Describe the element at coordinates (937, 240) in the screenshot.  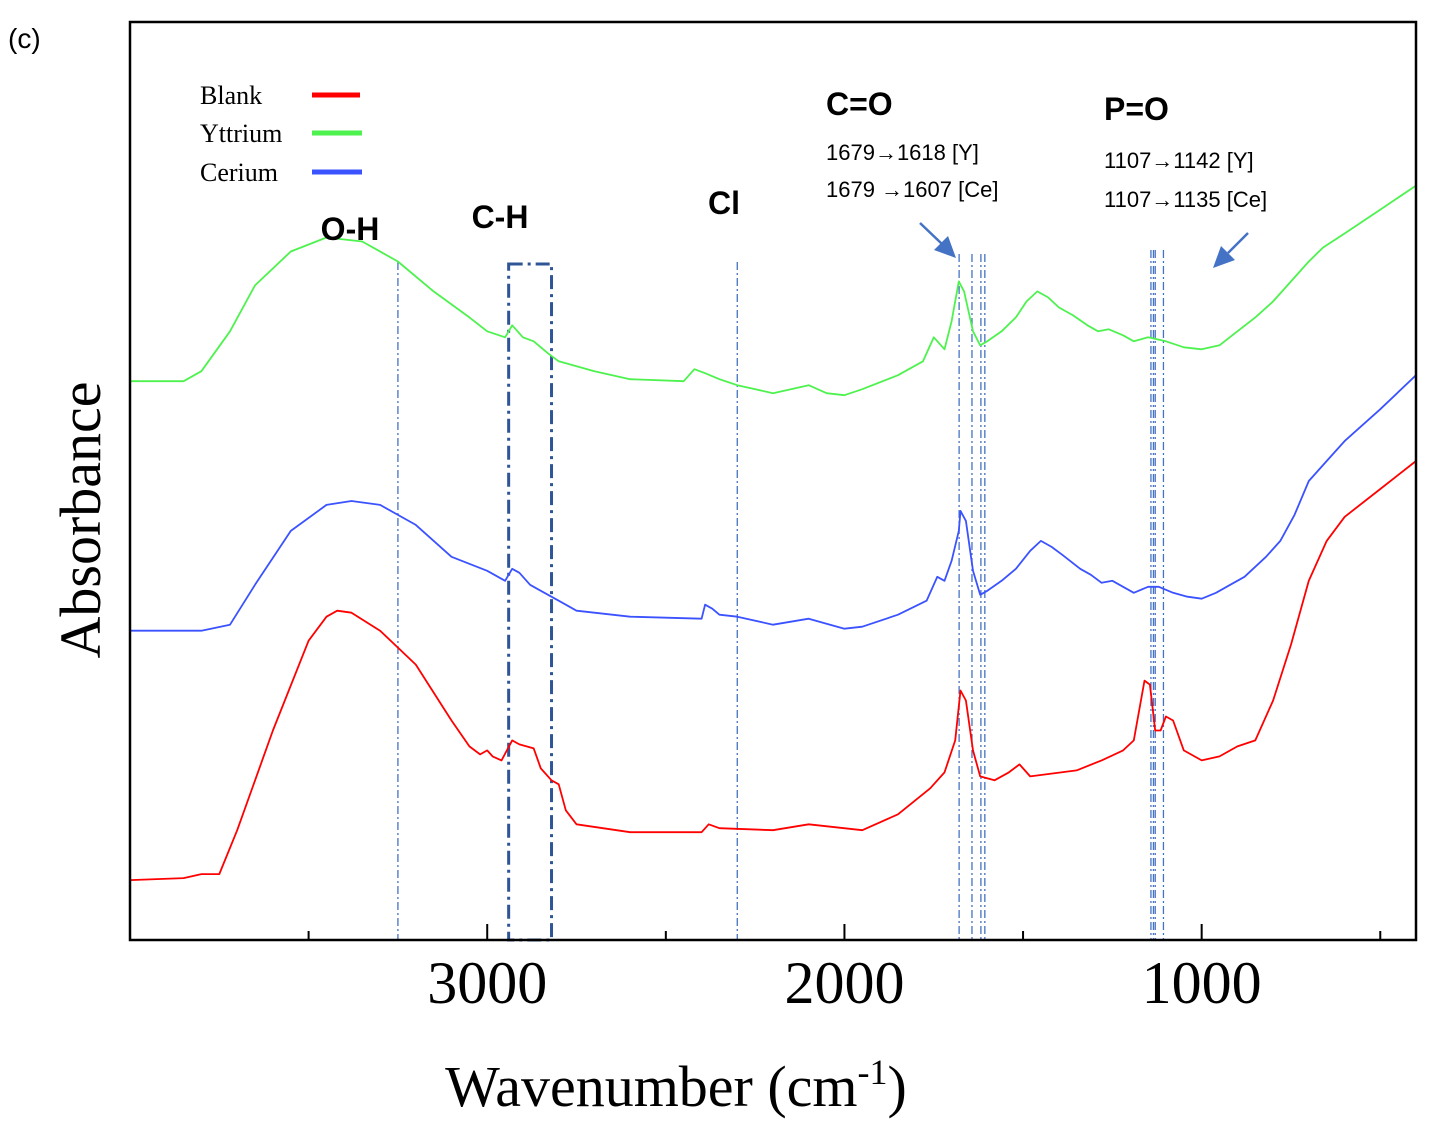
I see `co-arrow-icon` at that location.